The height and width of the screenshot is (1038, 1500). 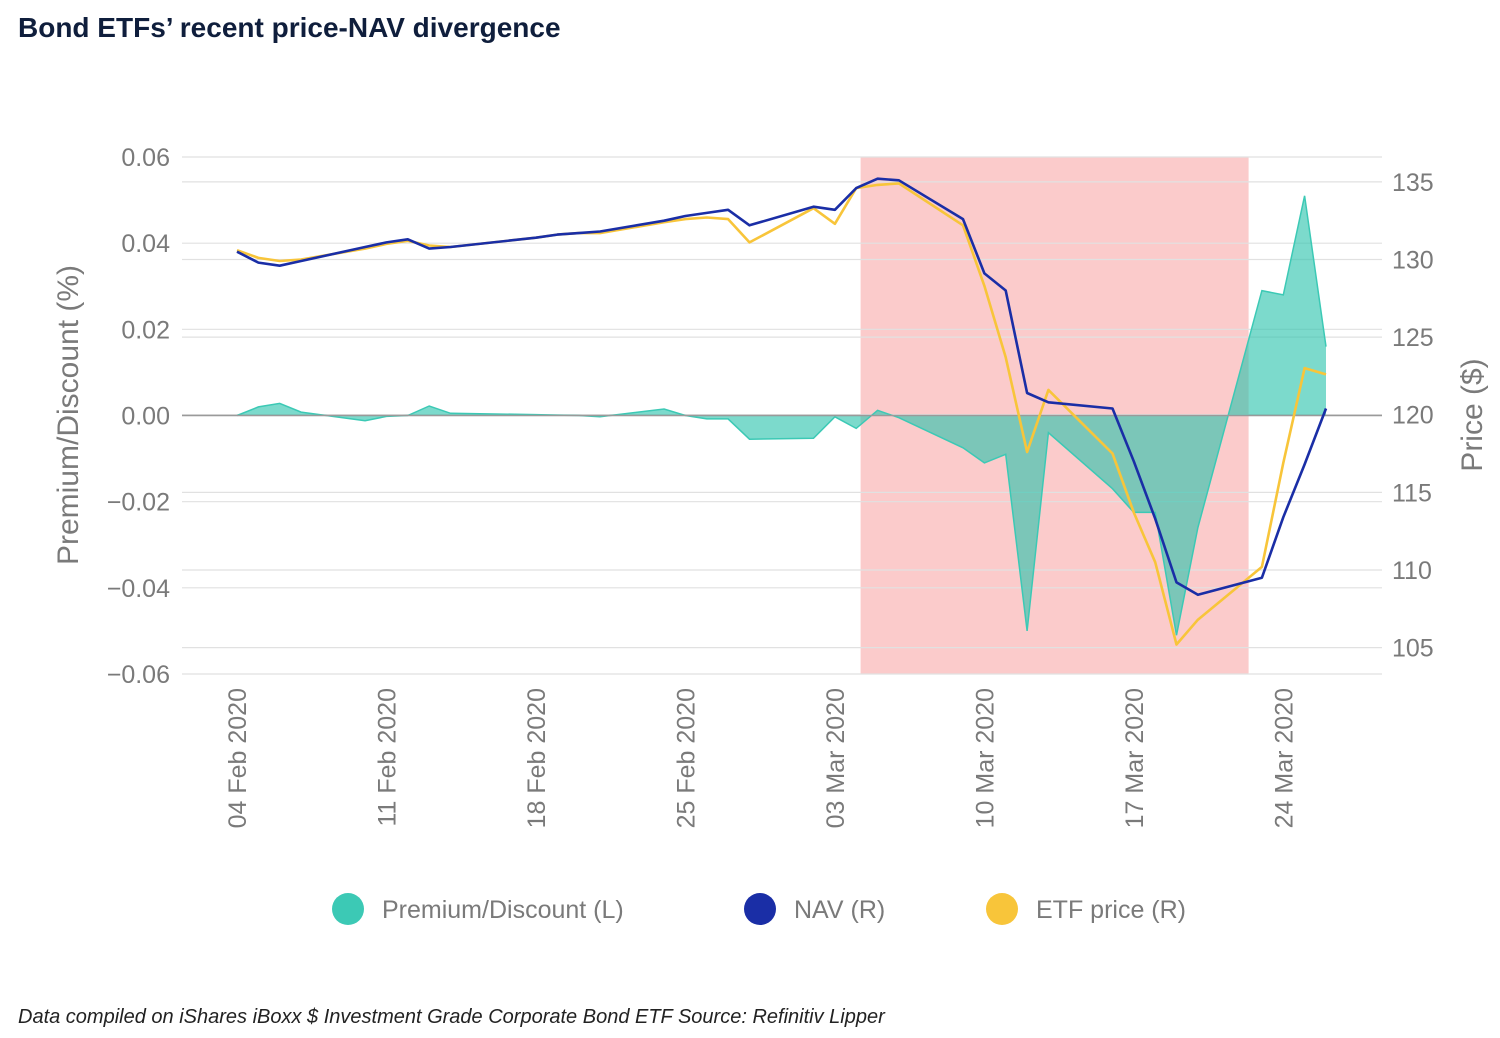 I want to click on right-tick-label: 105, so click(x=1413, y=649).